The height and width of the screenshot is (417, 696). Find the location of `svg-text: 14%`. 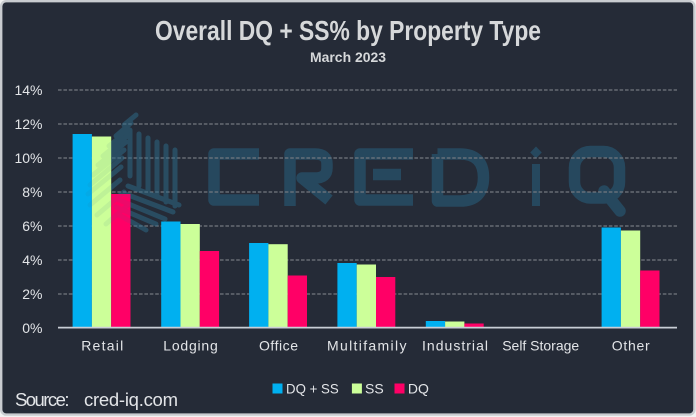

svg-text: 14% is located at coordinates (28, 90).